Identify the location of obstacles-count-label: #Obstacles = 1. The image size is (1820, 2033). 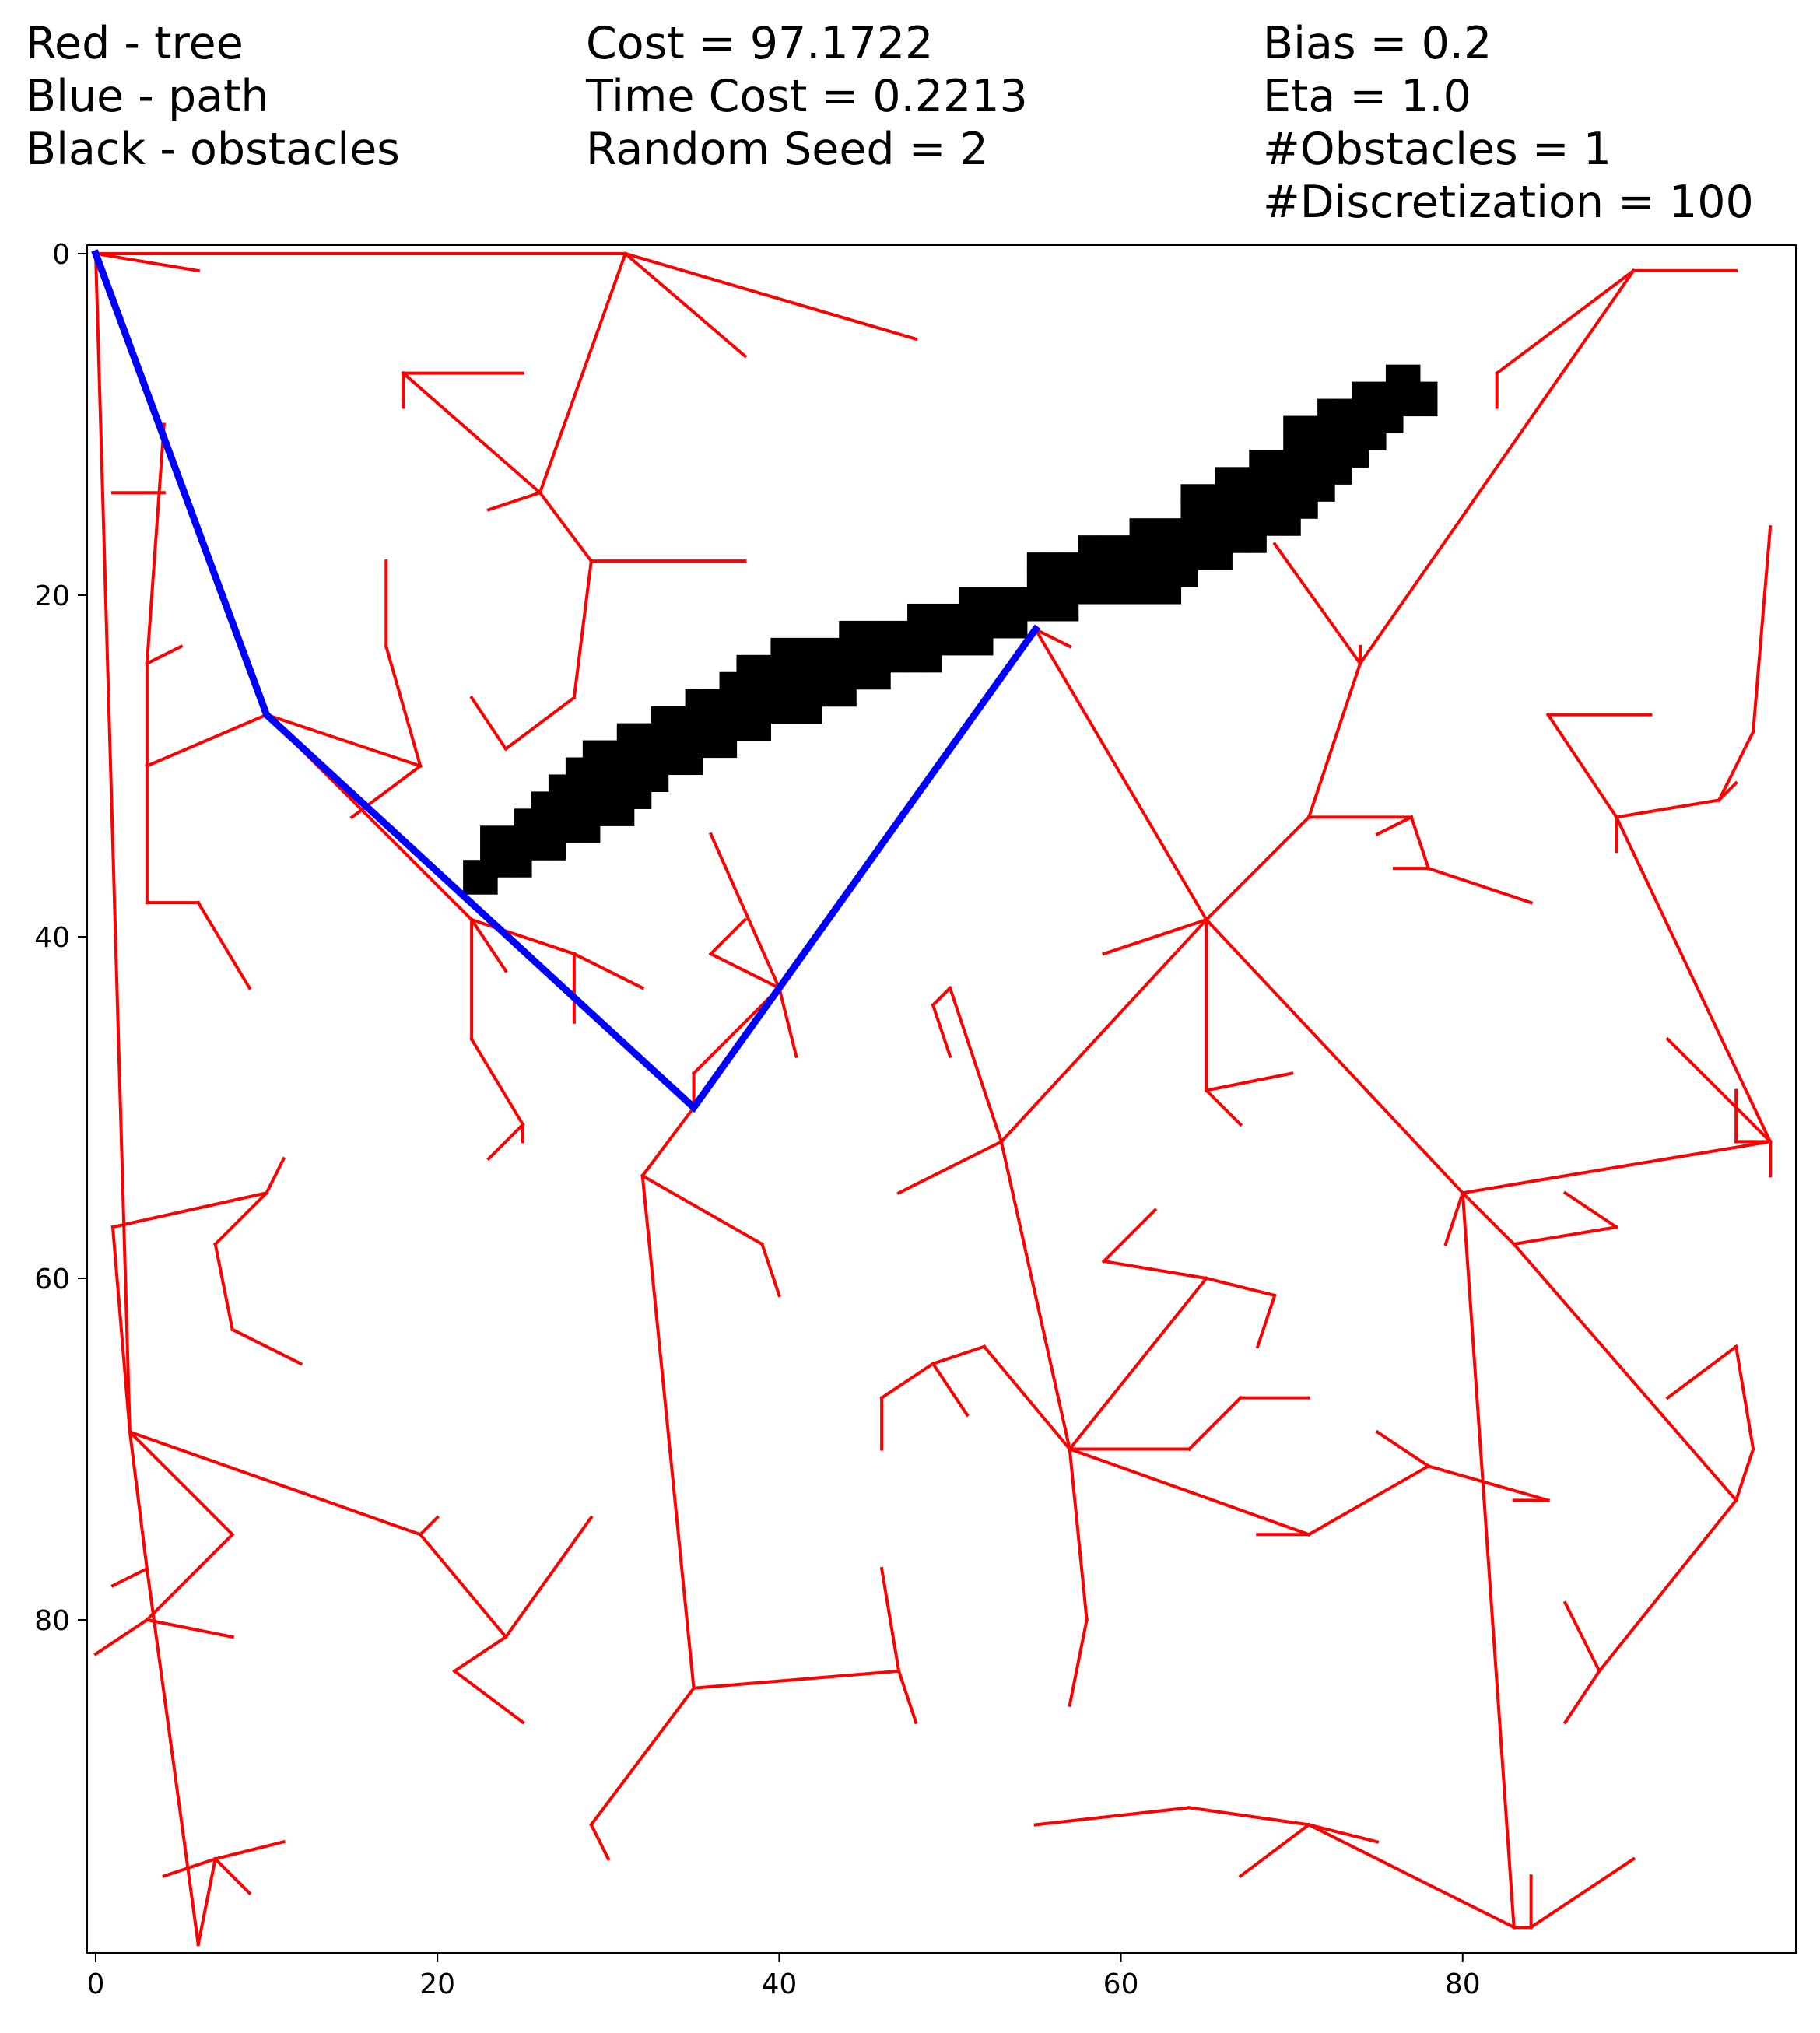
(1437, 149).